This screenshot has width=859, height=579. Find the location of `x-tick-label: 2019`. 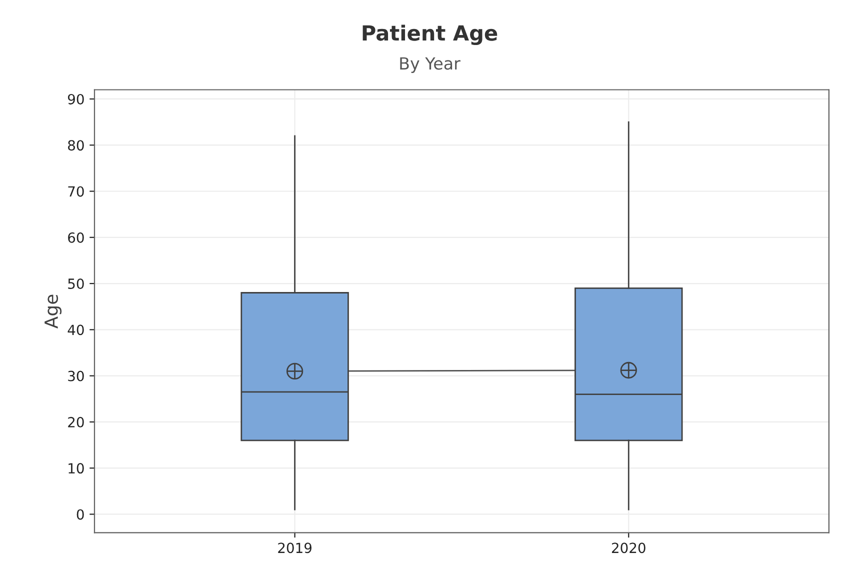

x-tick-label: 2019 is located at coordinates (295, 548).